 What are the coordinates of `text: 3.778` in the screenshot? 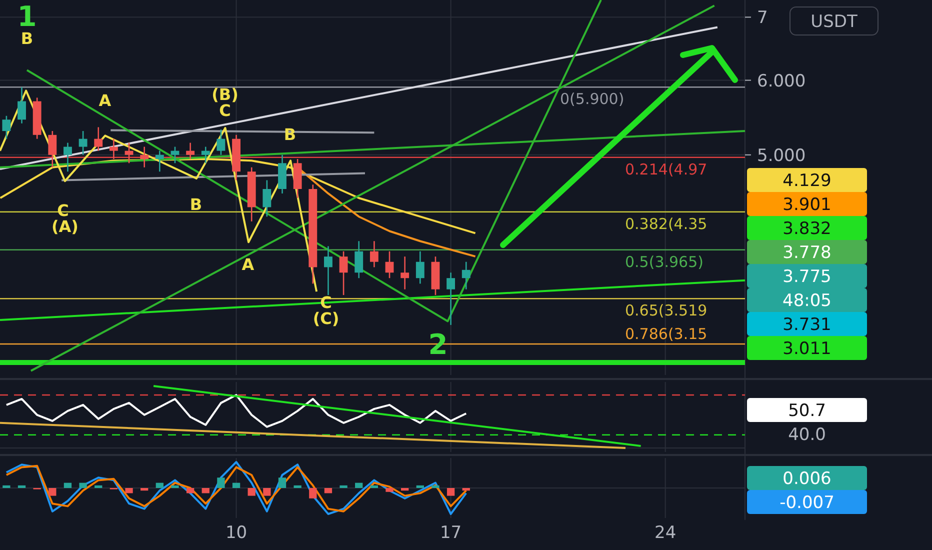 It's located at (807, 253).